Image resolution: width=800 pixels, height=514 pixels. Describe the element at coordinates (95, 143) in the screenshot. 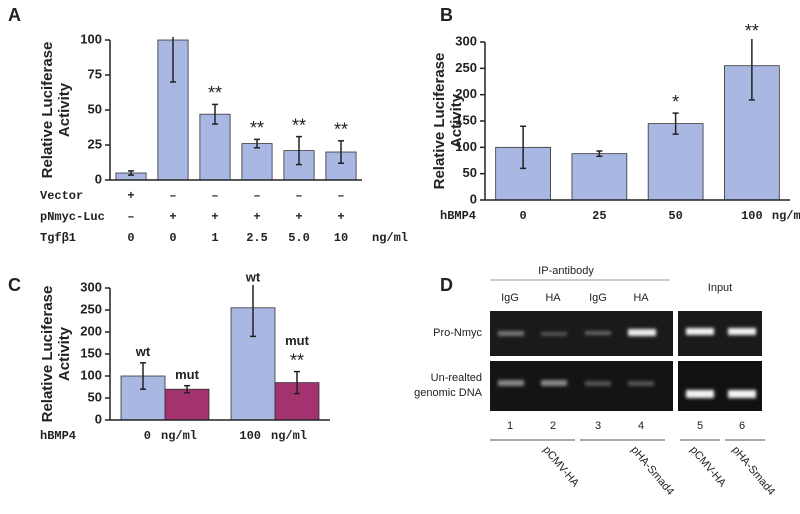

I see `y-tick-label: 25` at that location.